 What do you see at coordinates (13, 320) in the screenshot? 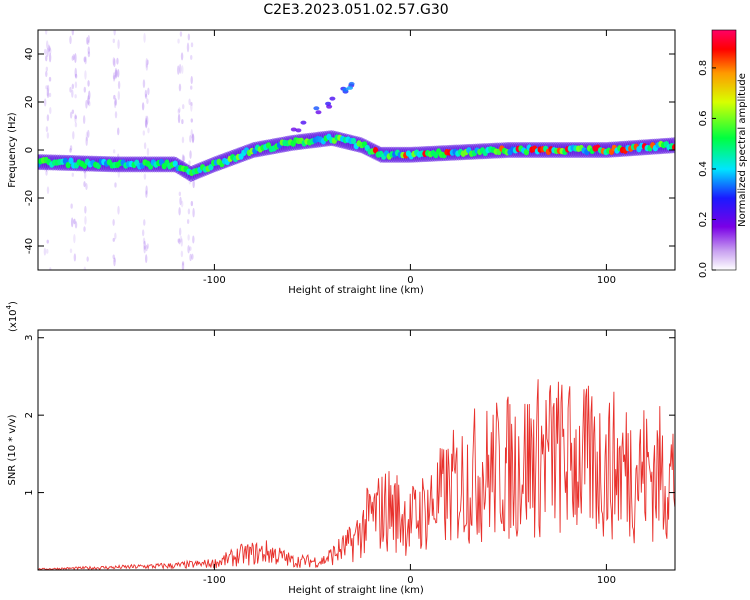
I see `scale-prefix: (x10` at bounding box center [13, 320].